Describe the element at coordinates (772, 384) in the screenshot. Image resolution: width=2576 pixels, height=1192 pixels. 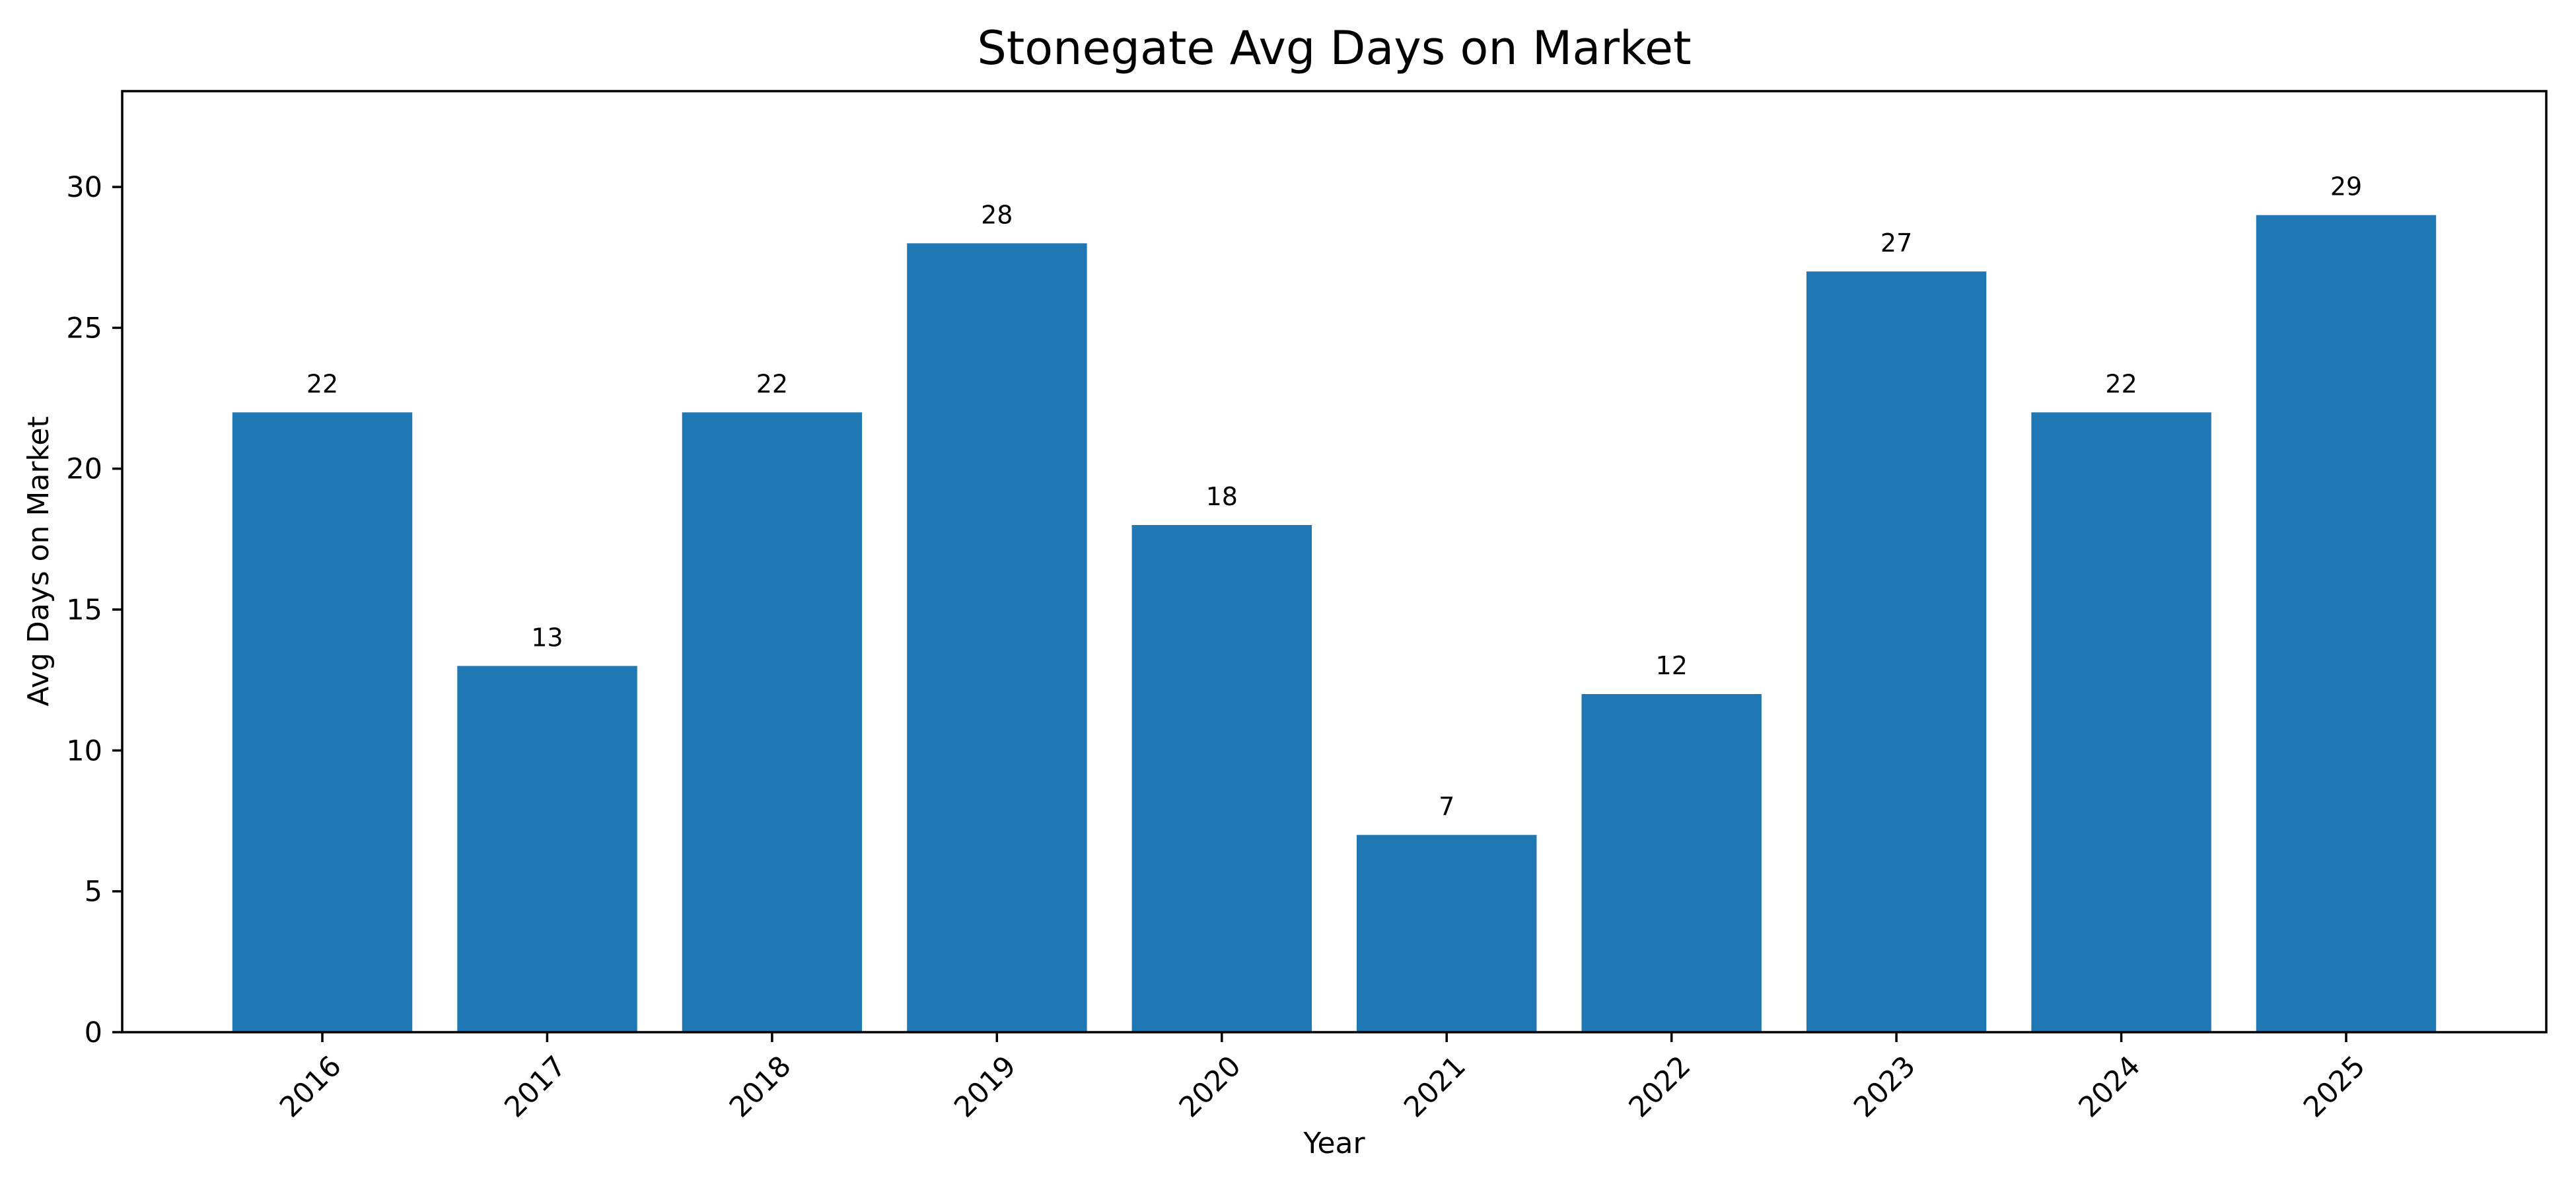
I see `bar-value-label-2018: 22` at that location.